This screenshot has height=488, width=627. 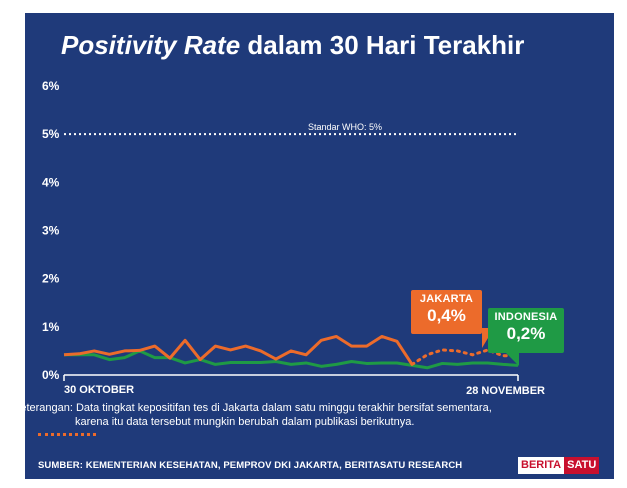 I want to click on y-axis-ticks: 0% 1% 2% 3% 4% 5% 6%, so click(x=51, y=230).